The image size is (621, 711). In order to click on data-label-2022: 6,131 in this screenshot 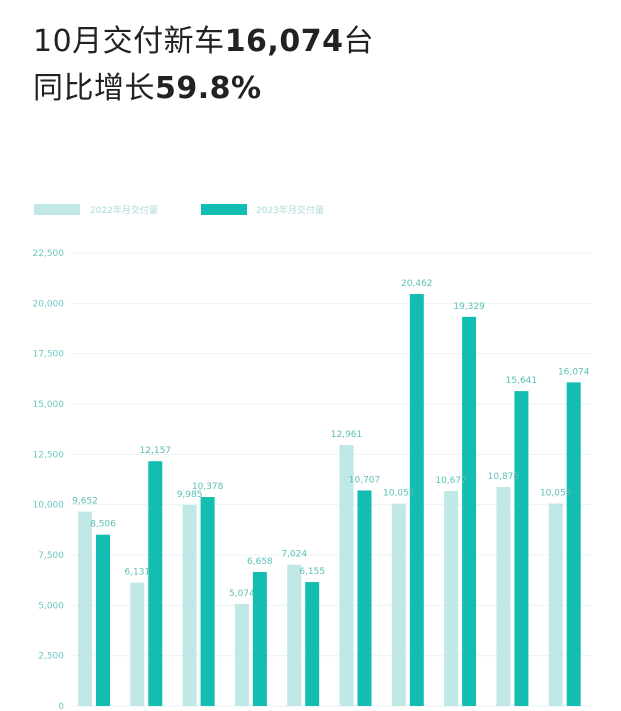, I will do `click(137, 573)`.